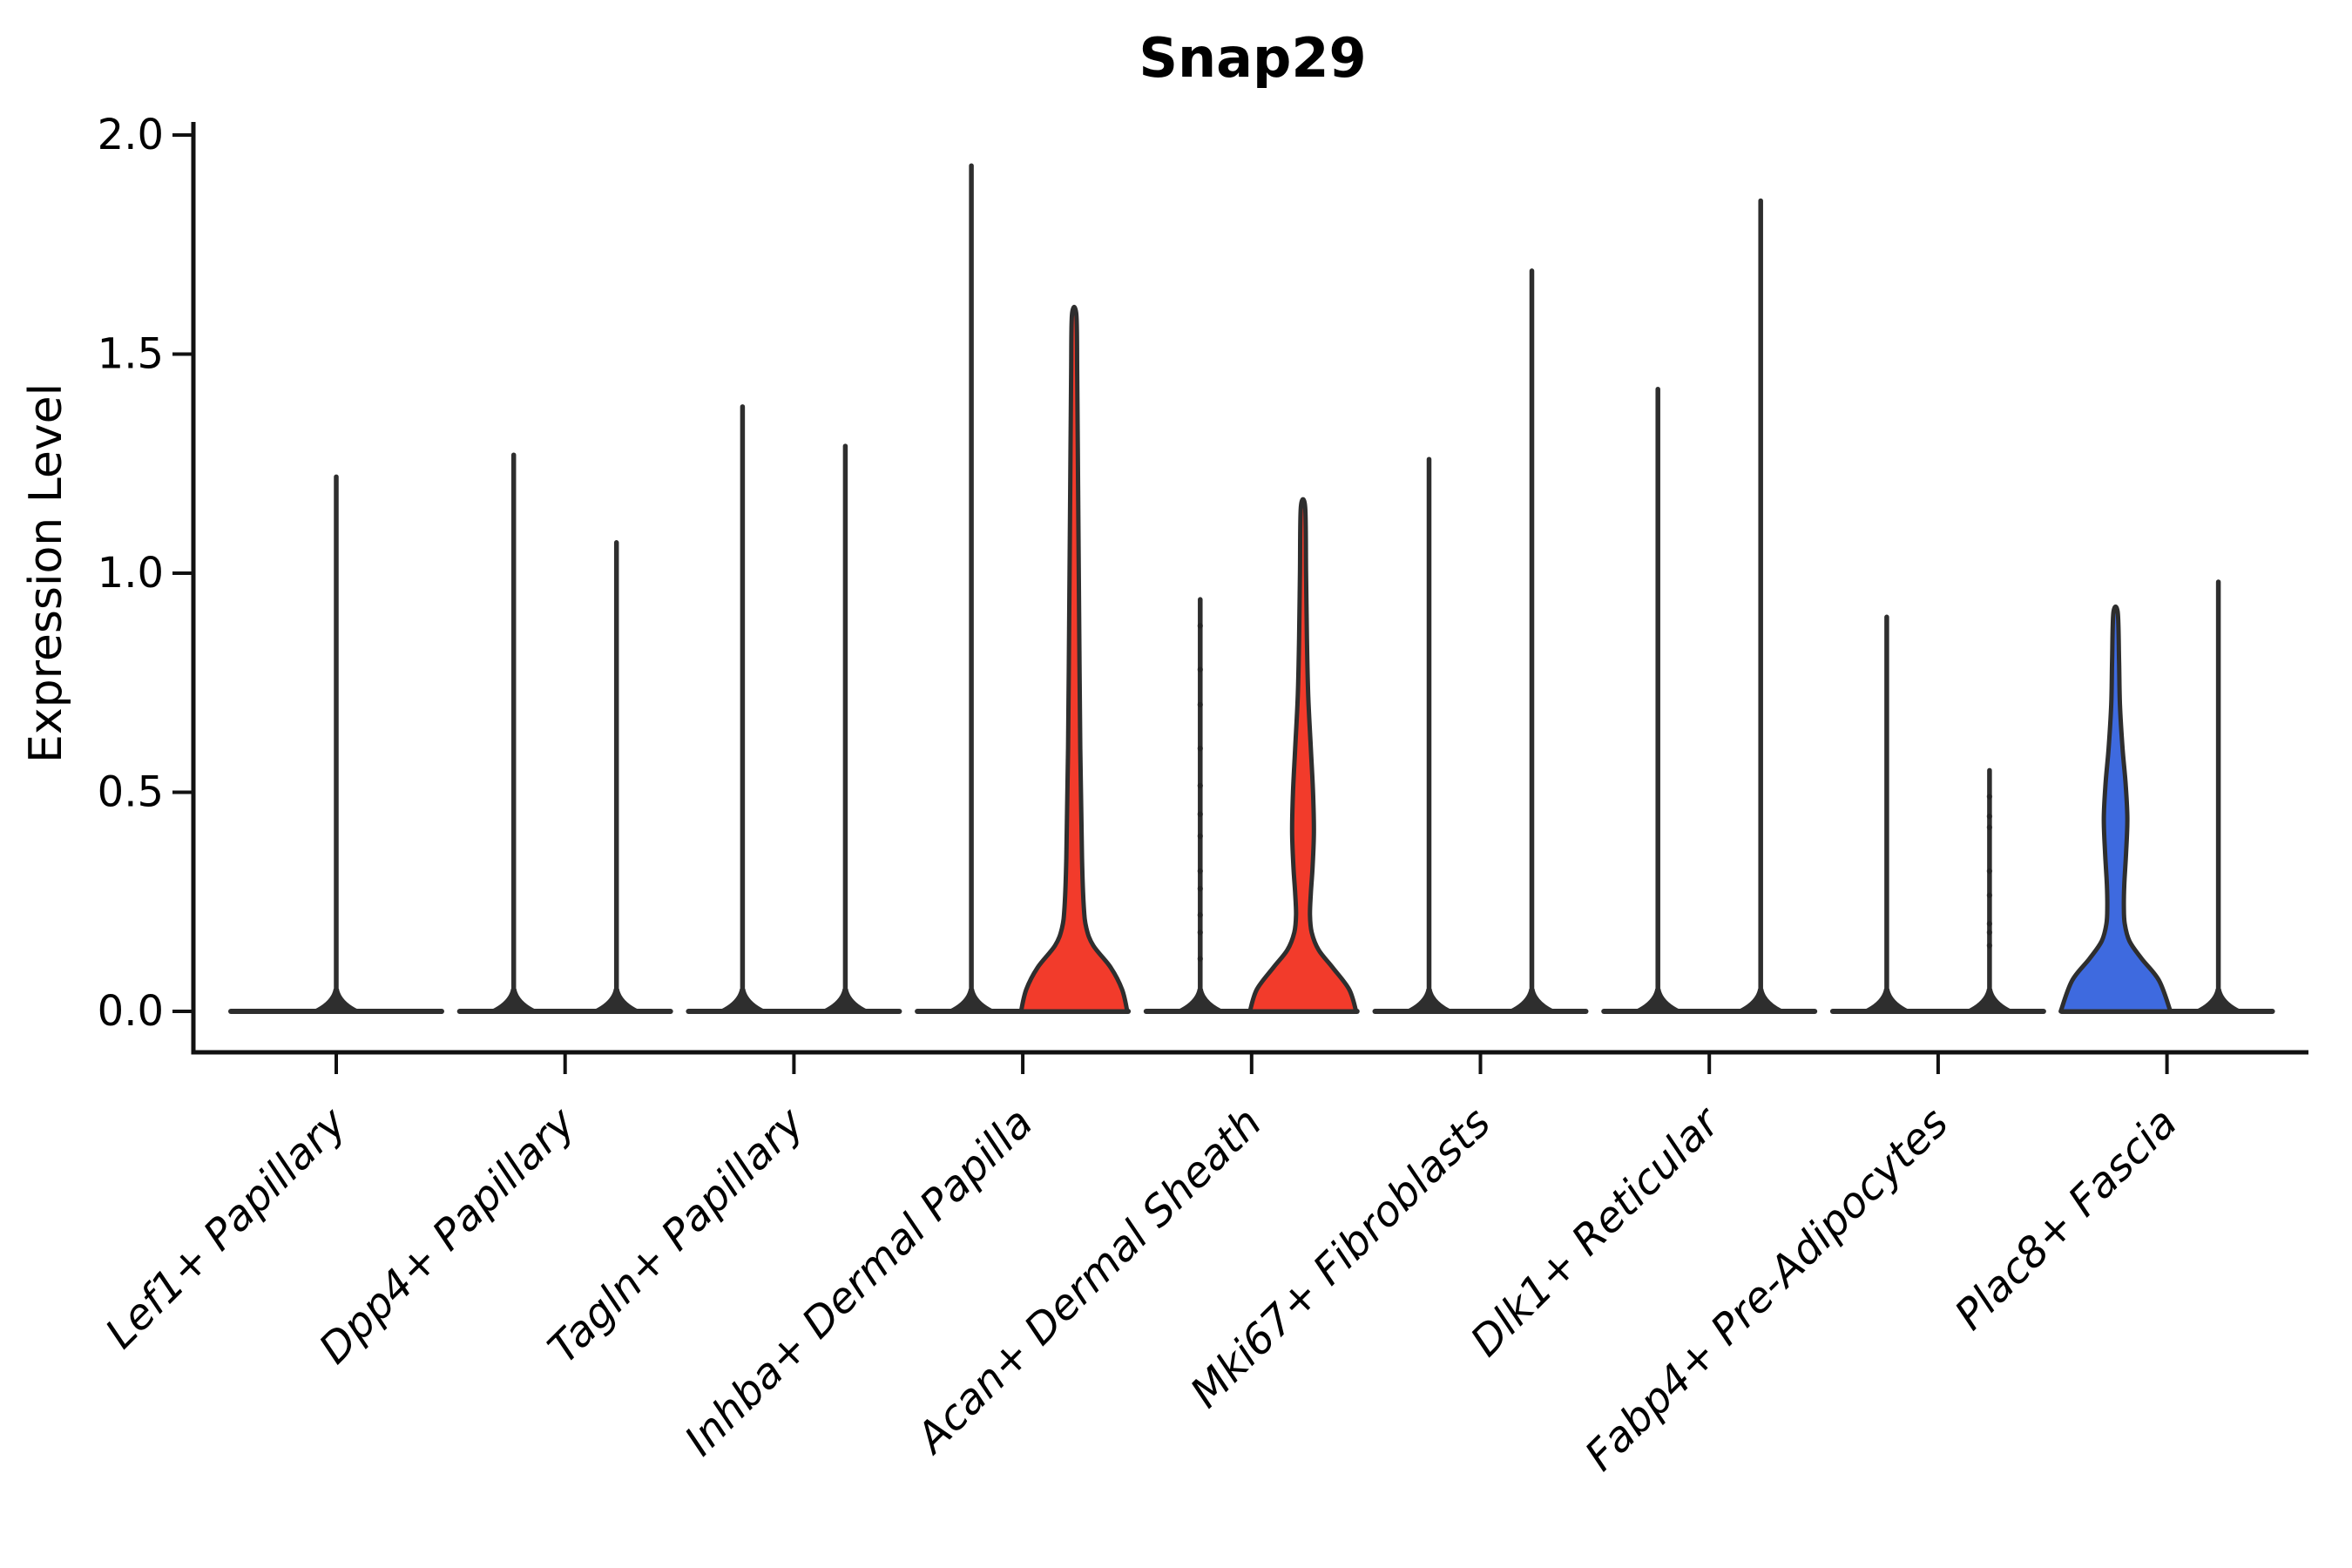 The width and height of the screenshot is (2352, 1568). What do you see at coordinates (46, 573) in the screenshot?
I see `y-axis-label: Expression Level` at bounding box center [46, 573].